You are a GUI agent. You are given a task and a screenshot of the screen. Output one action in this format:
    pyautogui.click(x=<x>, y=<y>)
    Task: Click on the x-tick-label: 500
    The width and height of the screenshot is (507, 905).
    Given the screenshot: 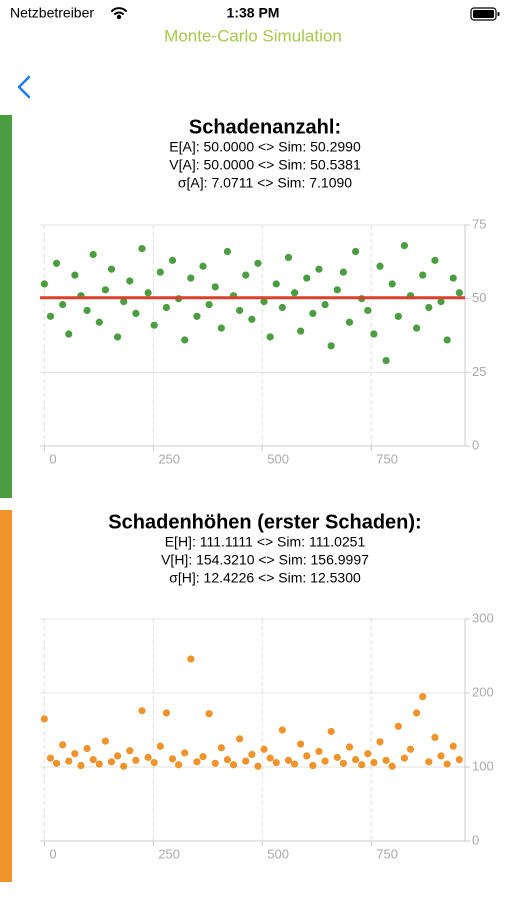 What is the action you would take?
    pyautogui.click(x=278, y=458)
    